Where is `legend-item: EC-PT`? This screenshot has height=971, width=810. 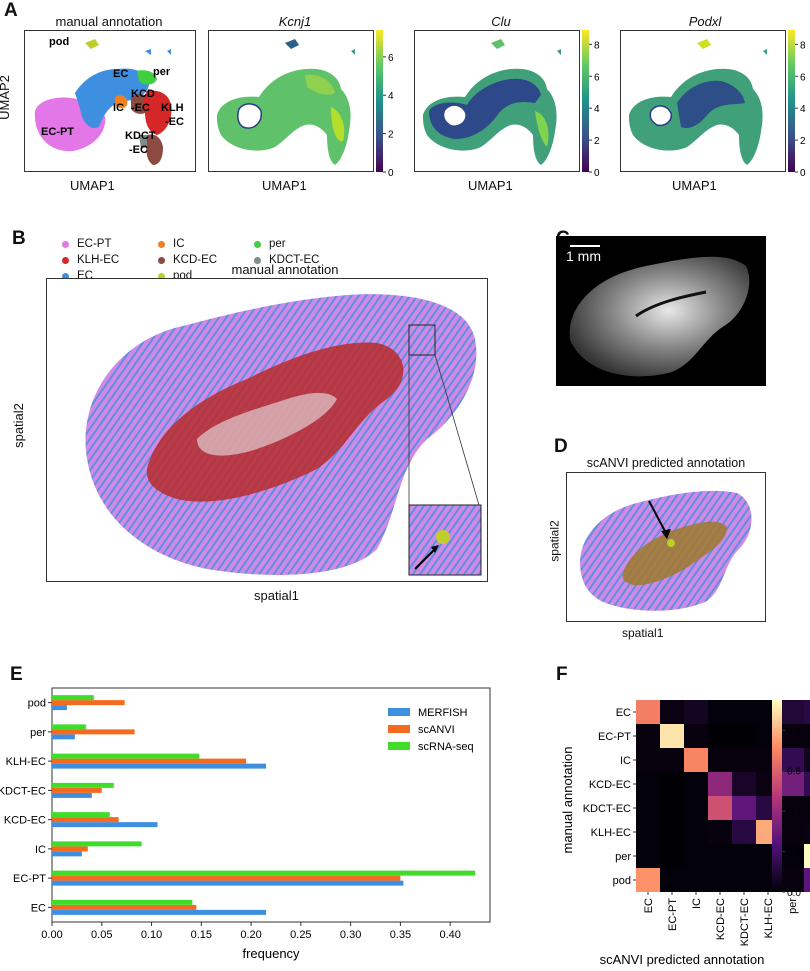
legend-item: EC-PT is located at coordinates (110, 244).